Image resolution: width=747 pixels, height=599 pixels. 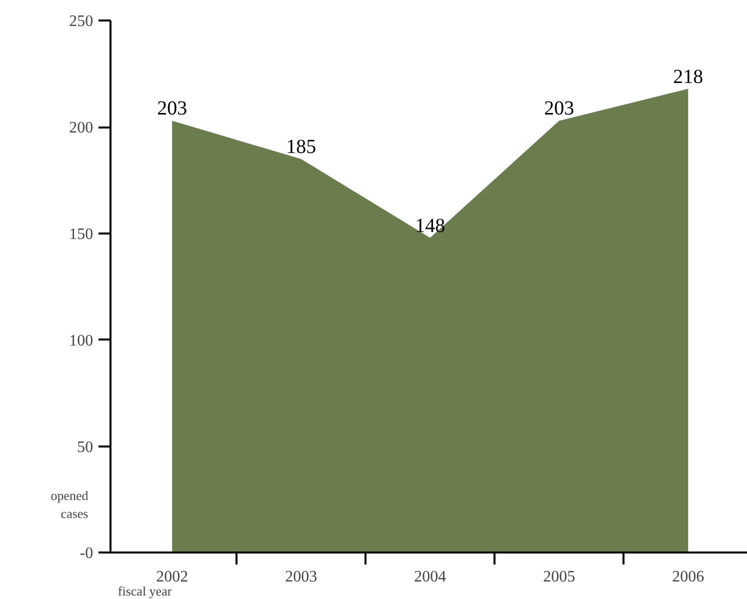 What do you see at coordinates (688, 577) in the screenshot?
I see `x-tick-label: 2006` at bounding box center [688, 577].